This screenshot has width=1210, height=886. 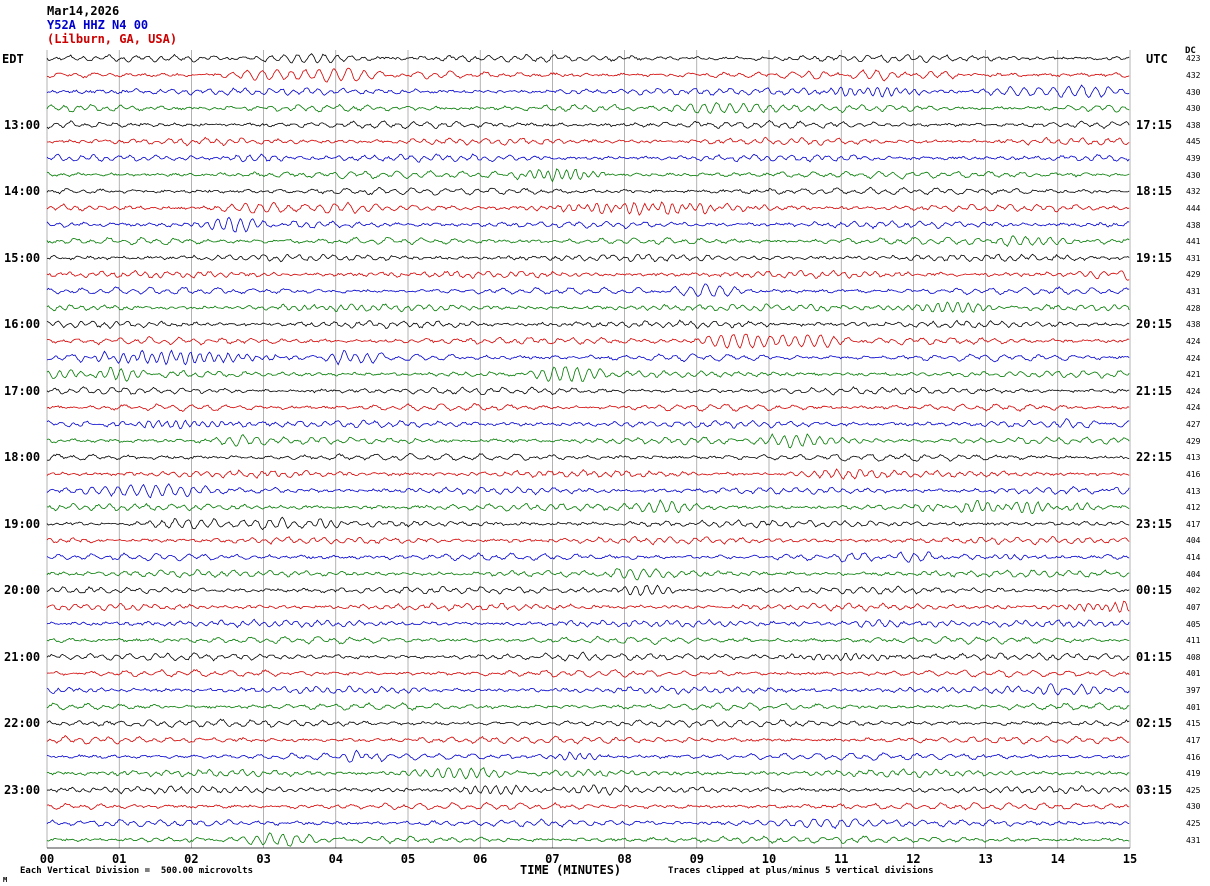 What do you see at coordinates (1193, 624) in the screenshot?
I see `dc-value: 405` at bounding box center [1193, 624].